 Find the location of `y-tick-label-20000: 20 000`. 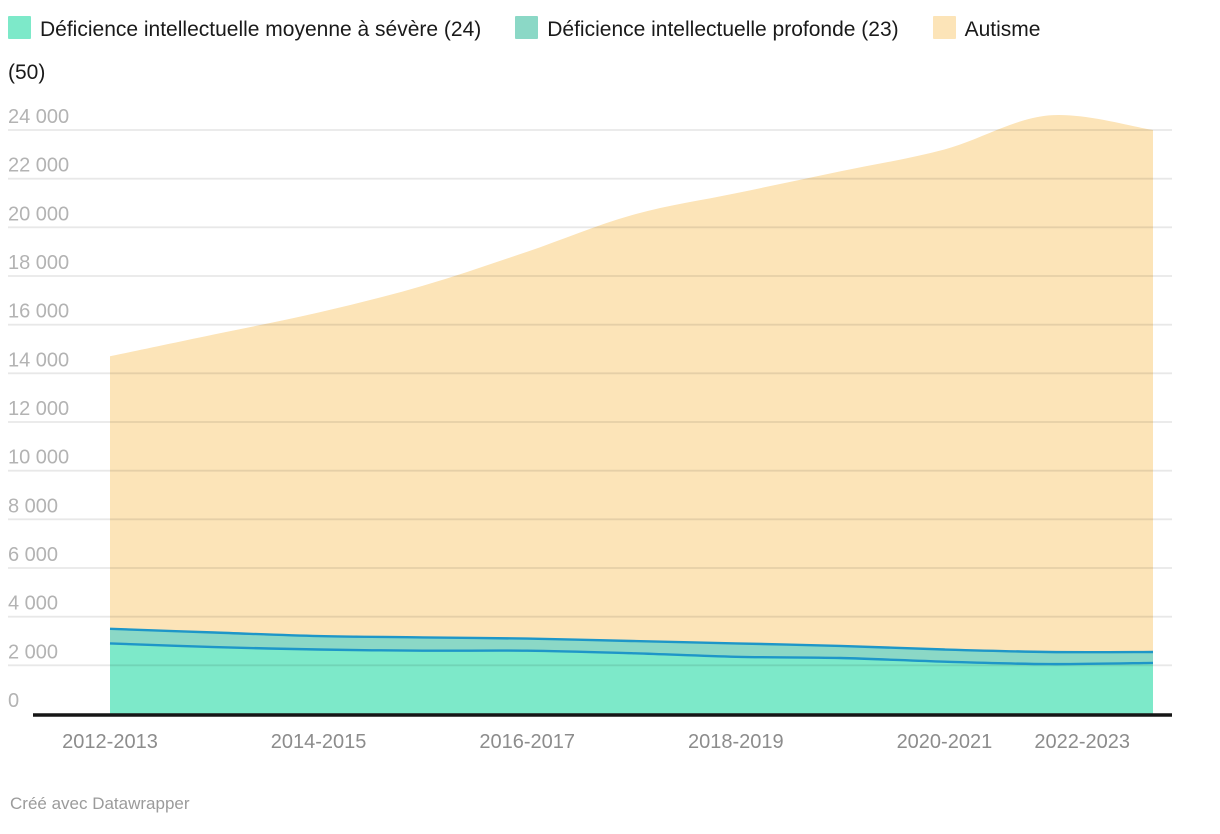

y-tick-label-20000: 20 000 is located at coordinates (38, 214).